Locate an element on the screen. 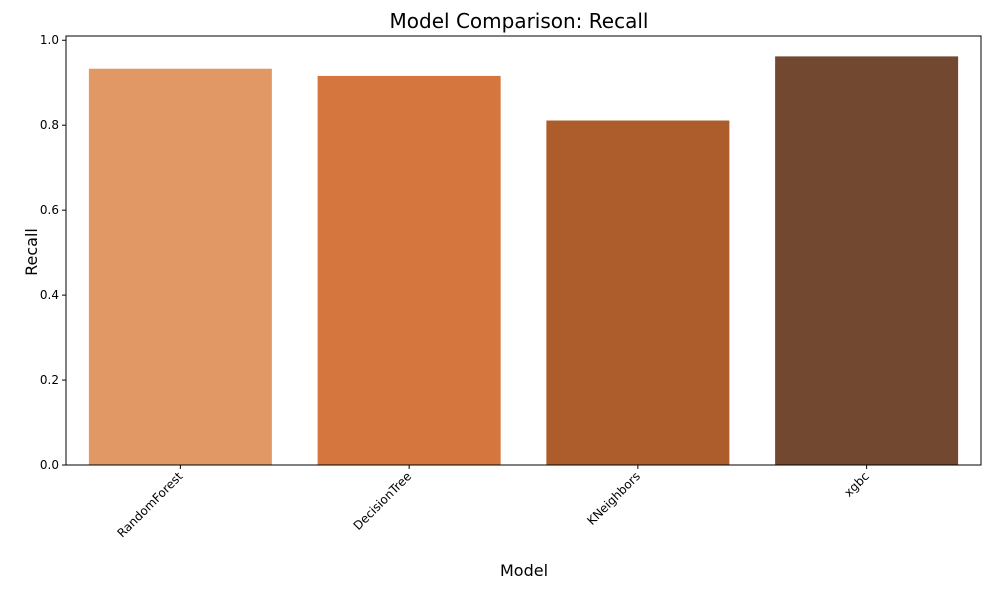 The image size is (989, 590). y-axis-title: Recall is located at coordinates (31, 252).